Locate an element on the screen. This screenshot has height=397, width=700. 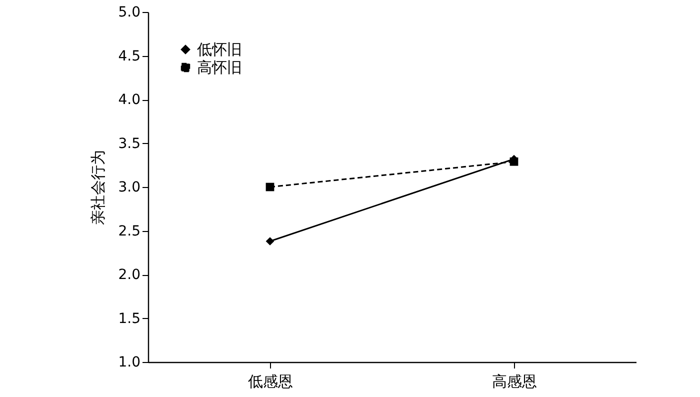
y-tick-label: 2.0 is located at coordinates (129, 275).